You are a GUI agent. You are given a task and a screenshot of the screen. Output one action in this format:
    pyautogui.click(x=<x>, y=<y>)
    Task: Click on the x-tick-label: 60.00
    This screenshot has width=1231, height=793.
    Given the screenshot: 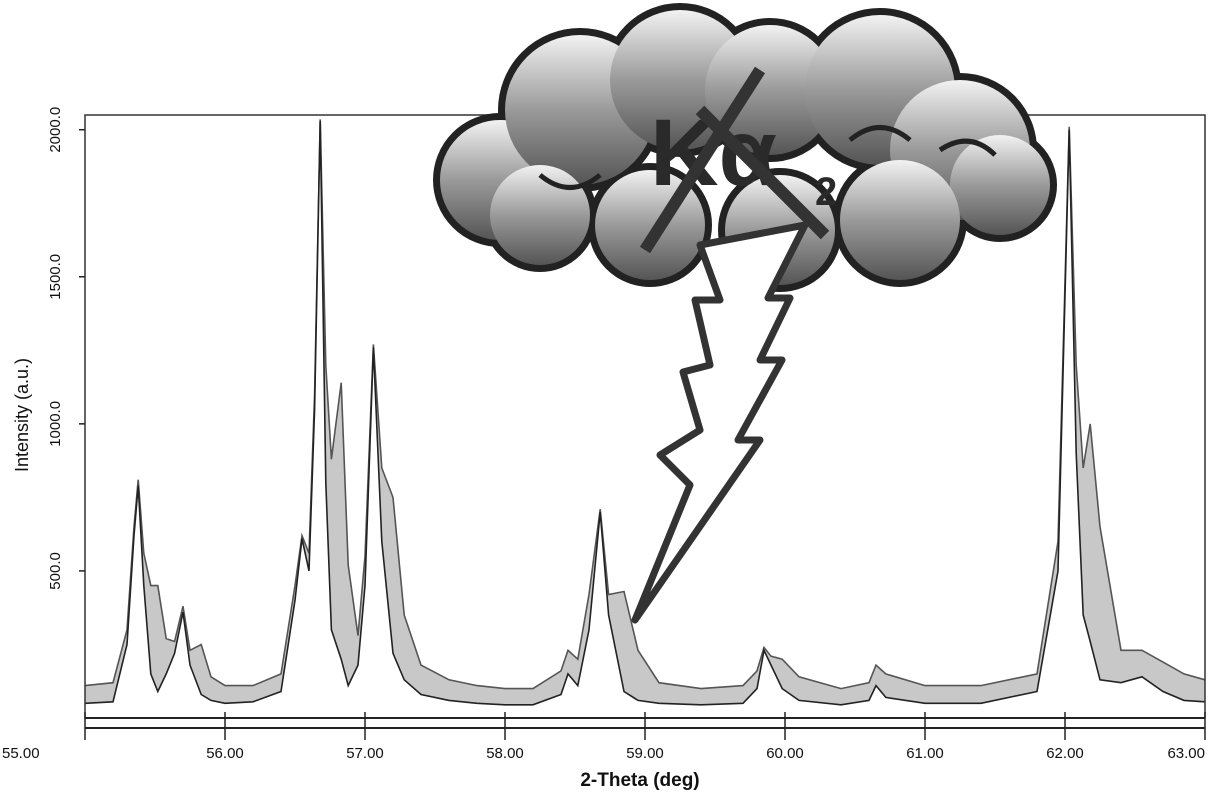 What is the action you would take?
    pyautogui.click(x=785, y=753)
    